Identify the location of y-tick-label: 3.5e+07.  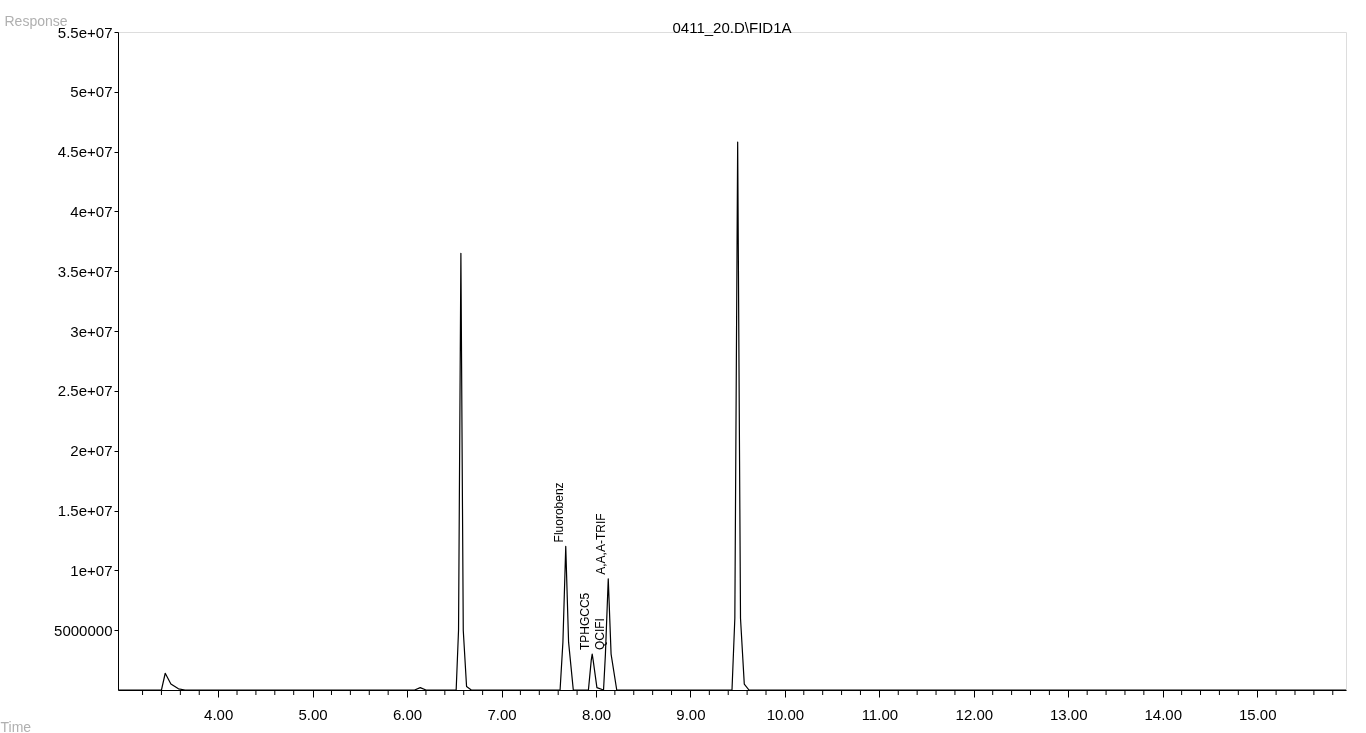
(85, 271).